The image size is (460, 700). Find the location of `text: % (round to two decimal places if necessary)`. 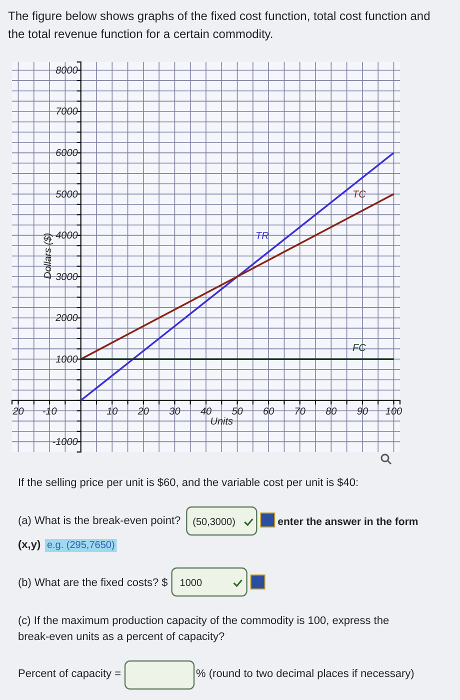

text: % (round to two decimal places if necessary) is located at coordinates (305, 674).